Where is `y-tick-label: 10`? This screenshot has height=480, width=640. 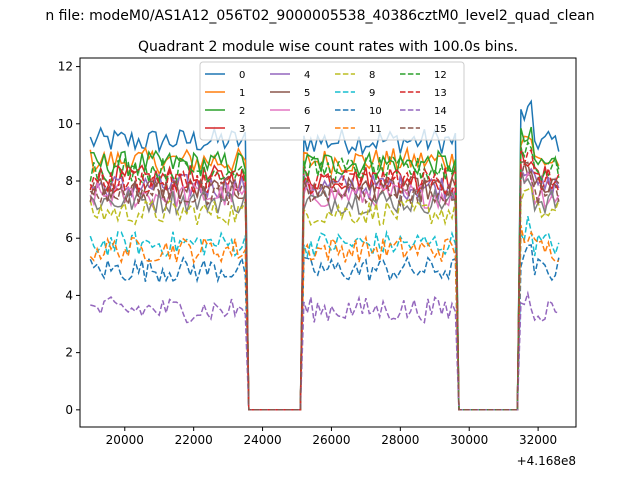 y-tick-label: 10 is located at coordinates (65, 124).